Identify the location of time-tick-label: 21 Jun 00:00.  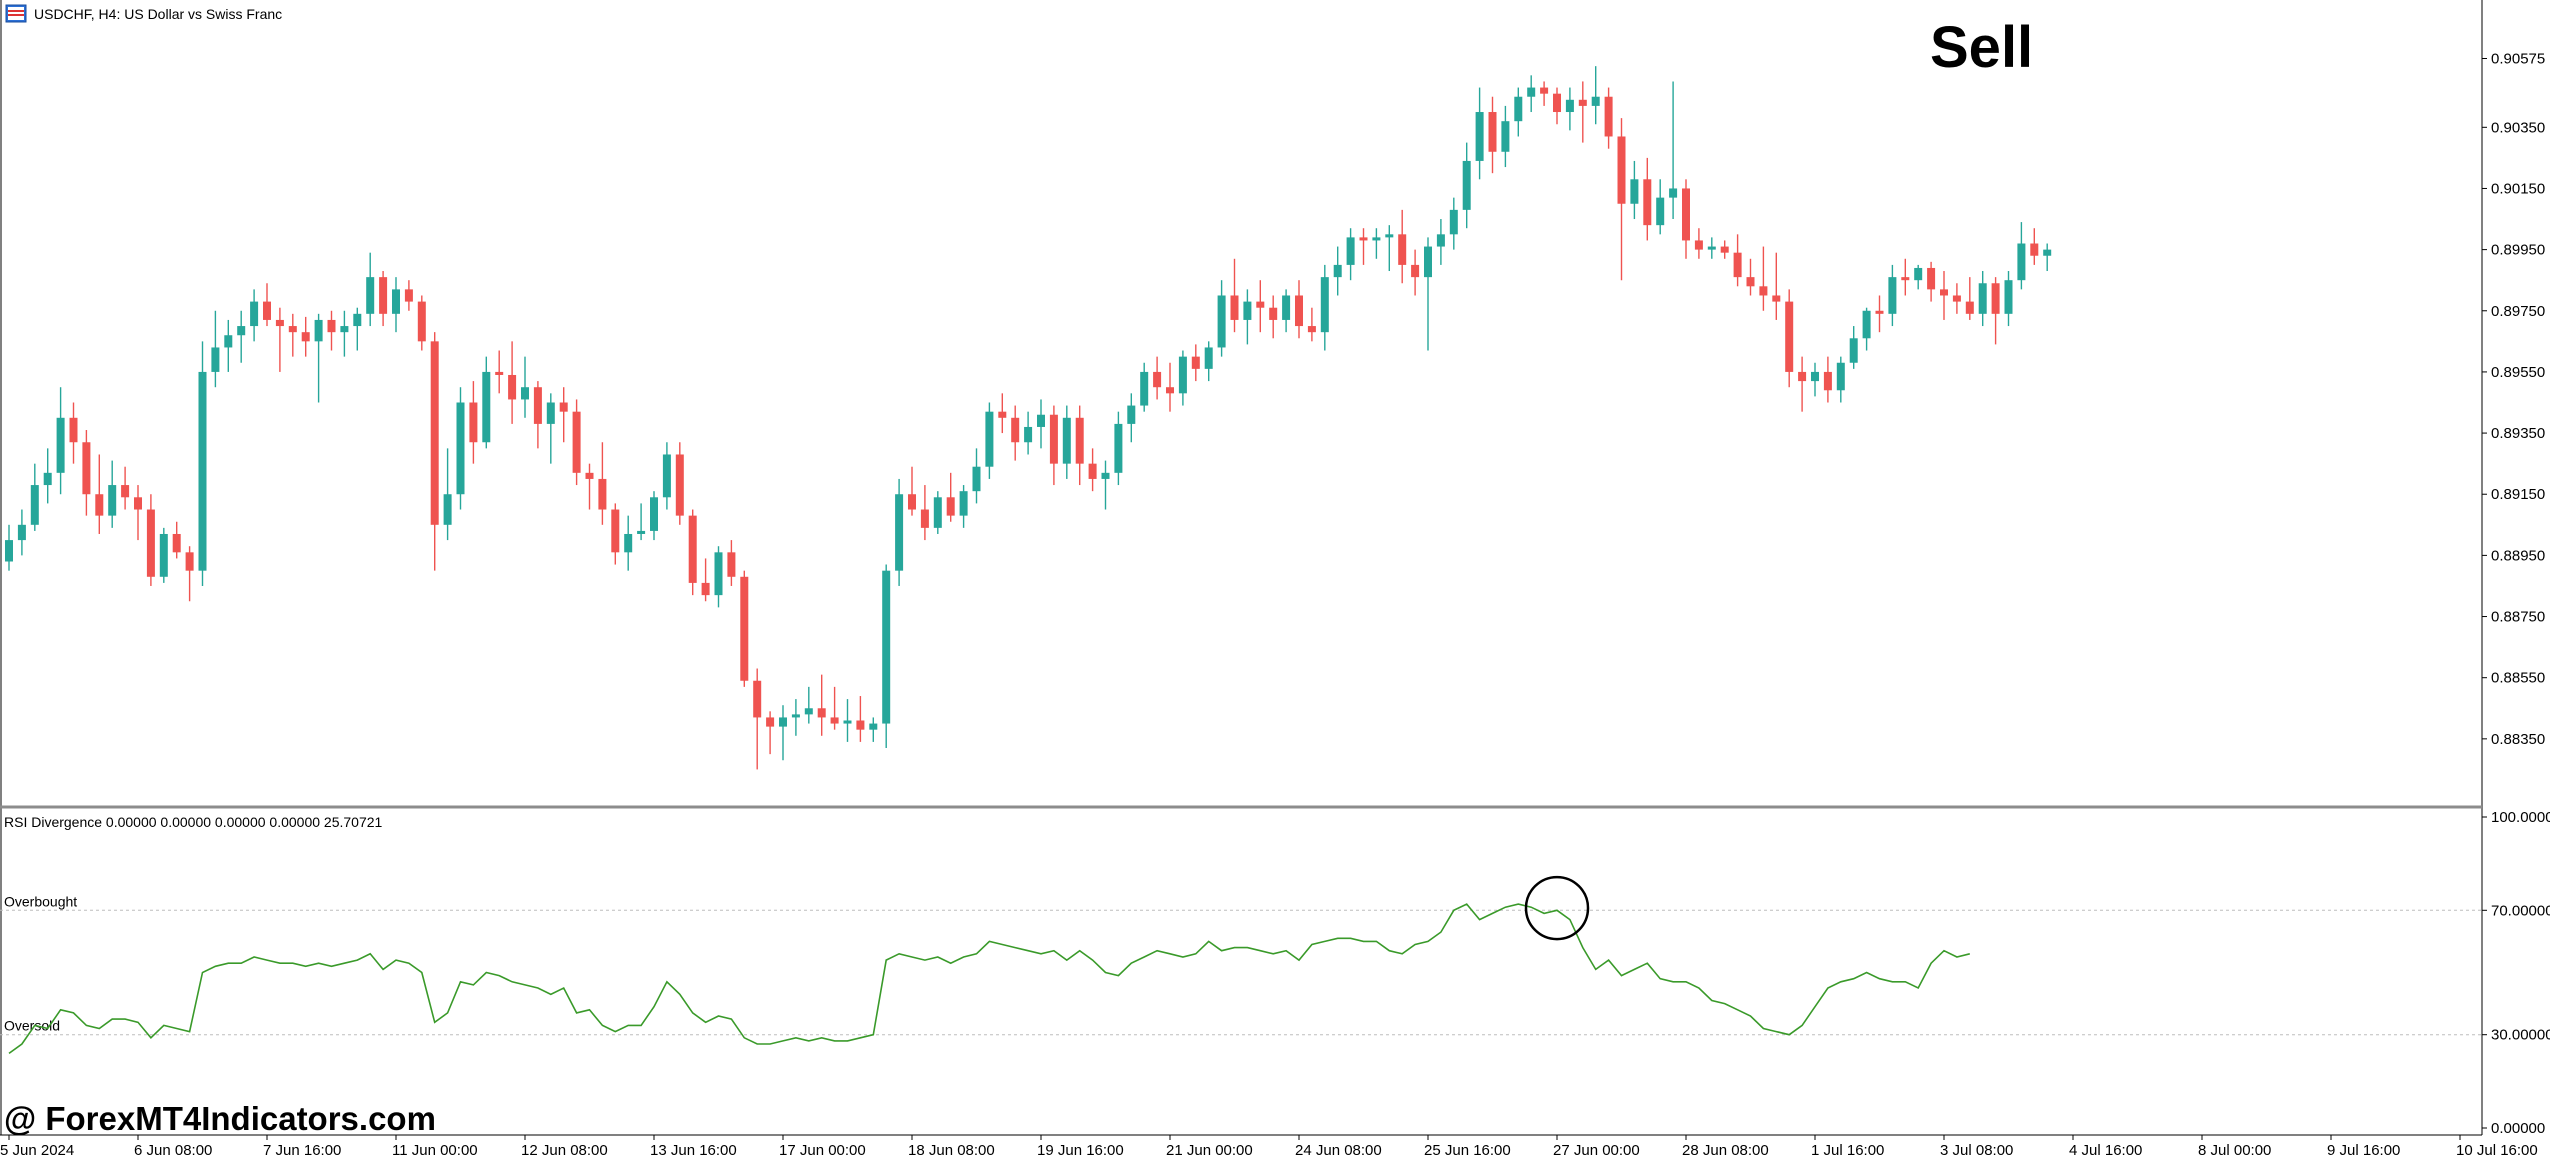
(1209, 1150).